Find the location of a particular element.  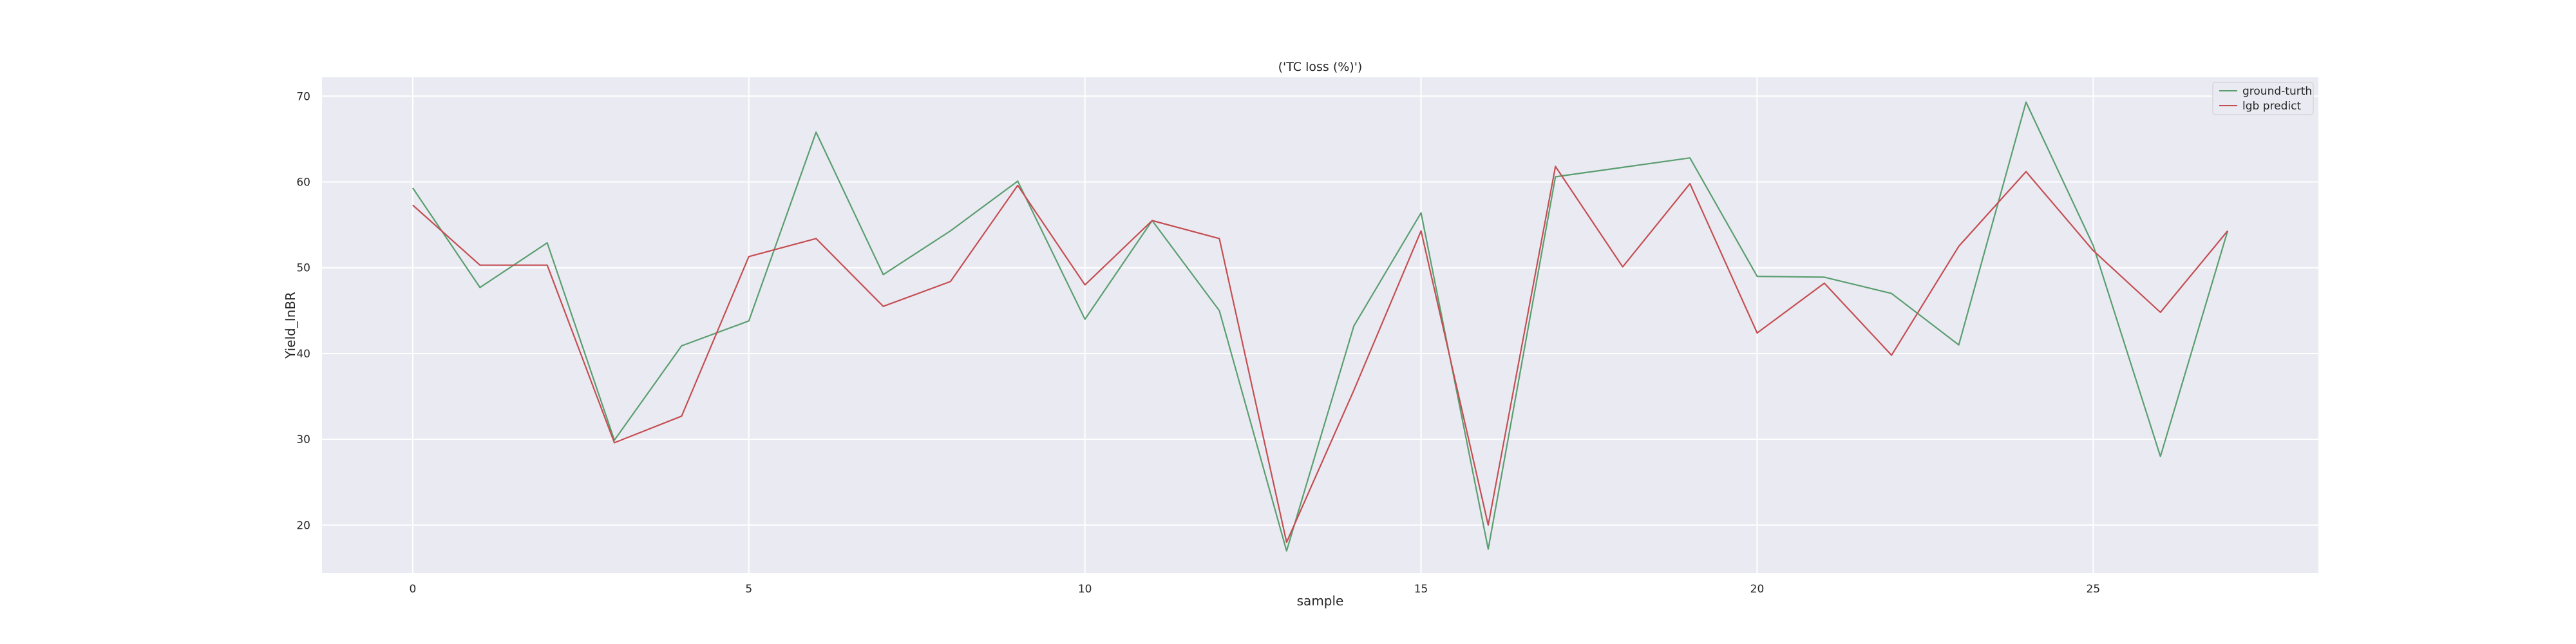

y-axis-label: Yield_InBR is located at coordinates (290, 326).